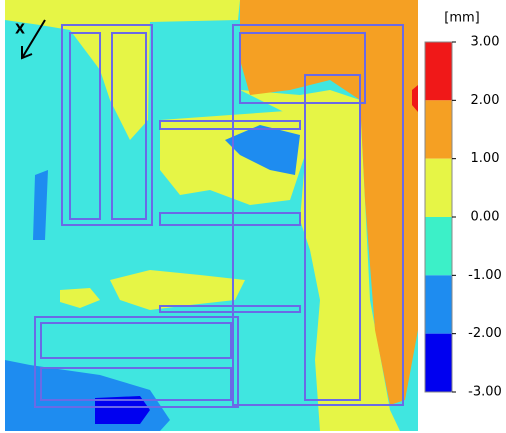 The height and width of the screenshot is (433, 506). Describe the element at coordinates (485, 100) in the screenshot. I see `colorbar-tick-label: 2.00` at that location.